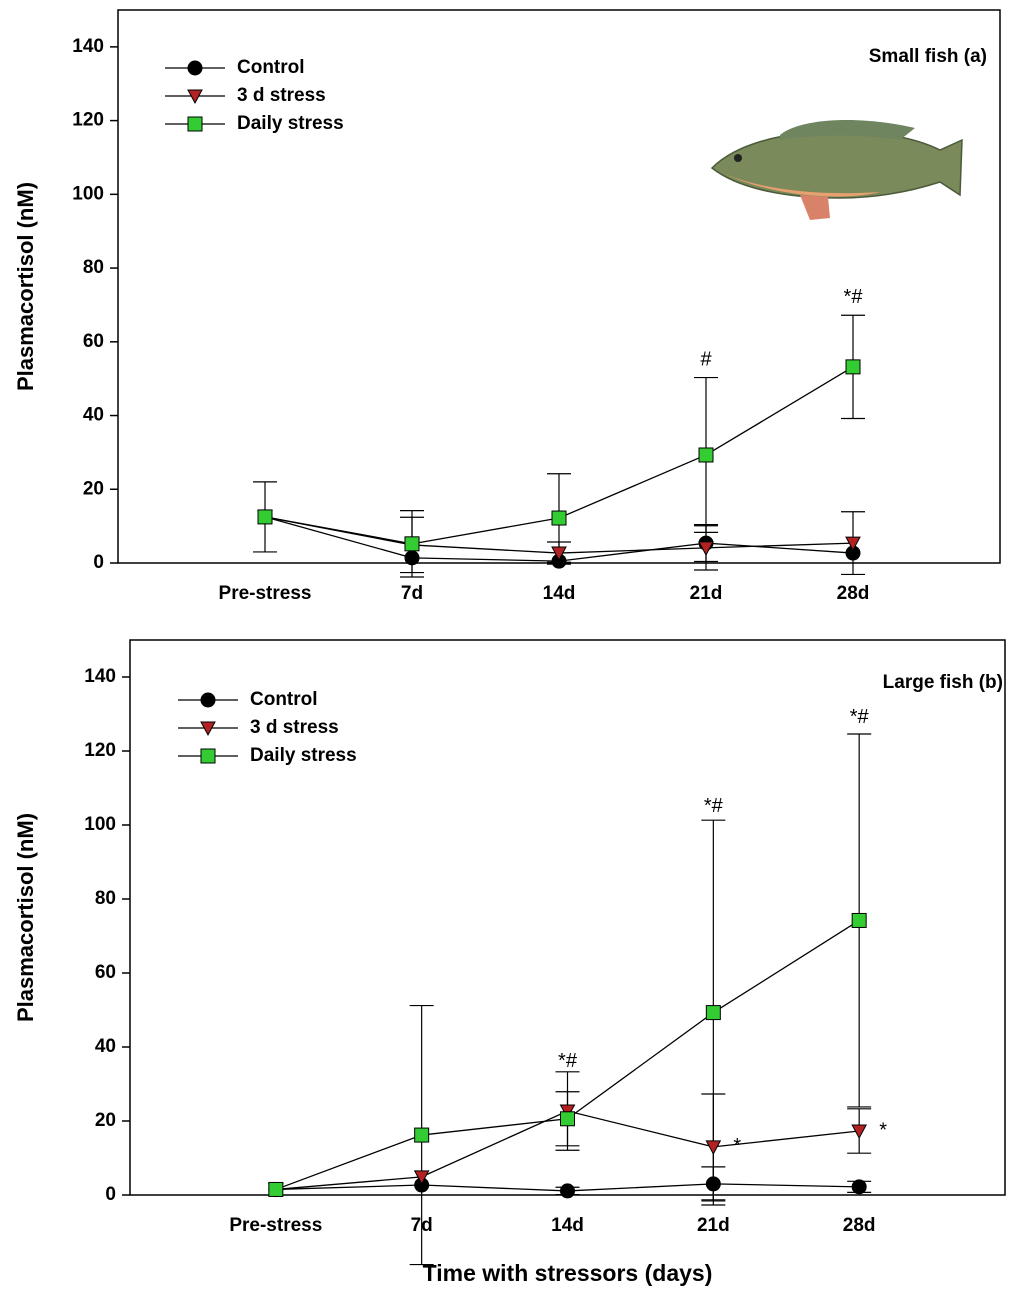 The height and width of the screenshot is (1296, 1017). What do you see at coordinates (568, 1273) in the screenshot?
I see `x-axis-label: Time with stressors (days)` at bounding box center [568, 1273].